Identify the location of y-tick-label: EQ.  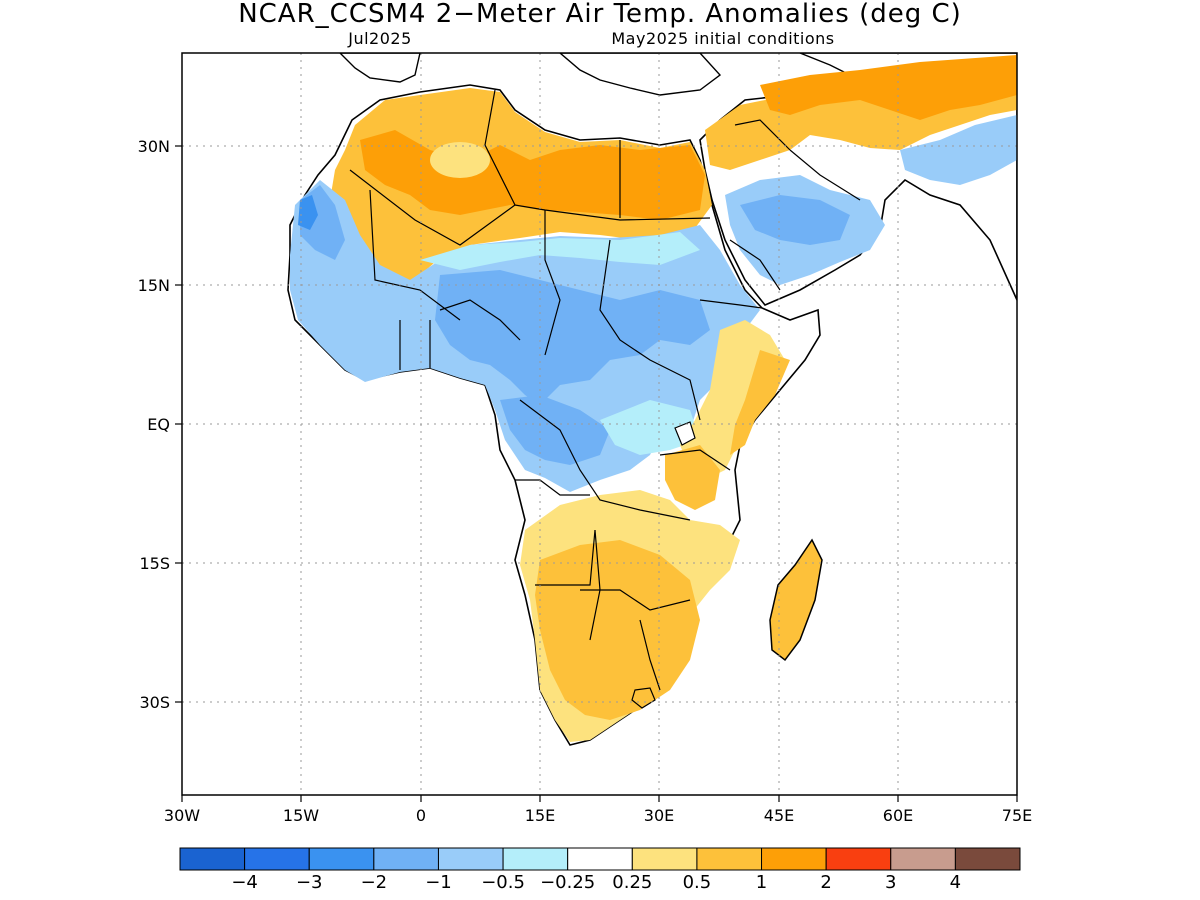
(158, 424).